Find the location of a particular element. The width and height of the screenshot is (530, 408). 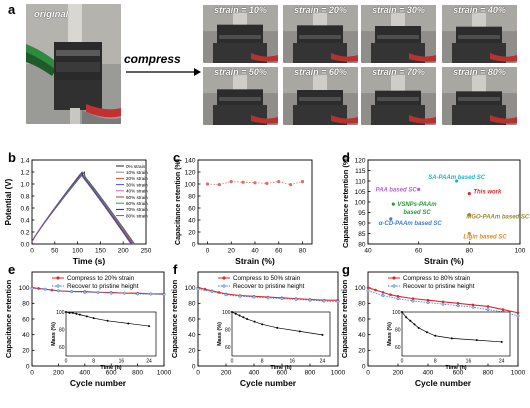

panel-letter-c: c is located at coordinates (177, 157).